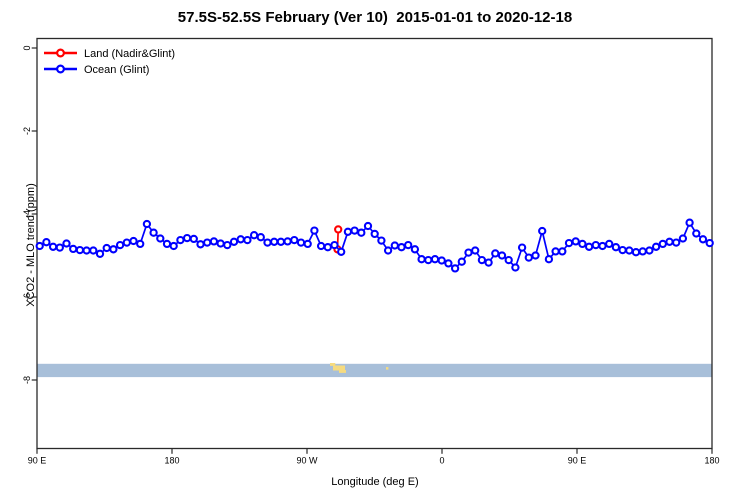 This screenshot has height=500, width=750. What do you see at coordinates (333, 364) in the screenshot?
I see `map-band-land-patagonia-nw` at bounding box center [333, 364].